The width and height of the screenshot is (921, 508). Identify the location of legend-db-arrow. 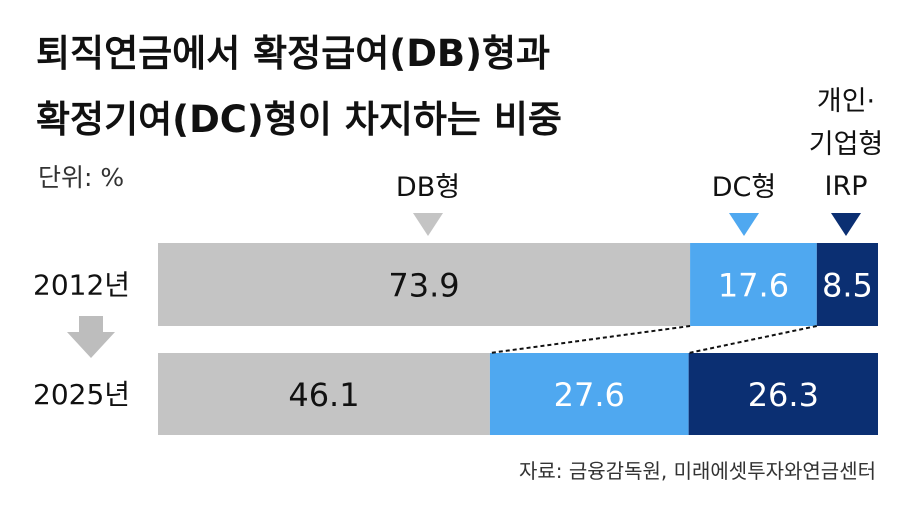
(428, 224).